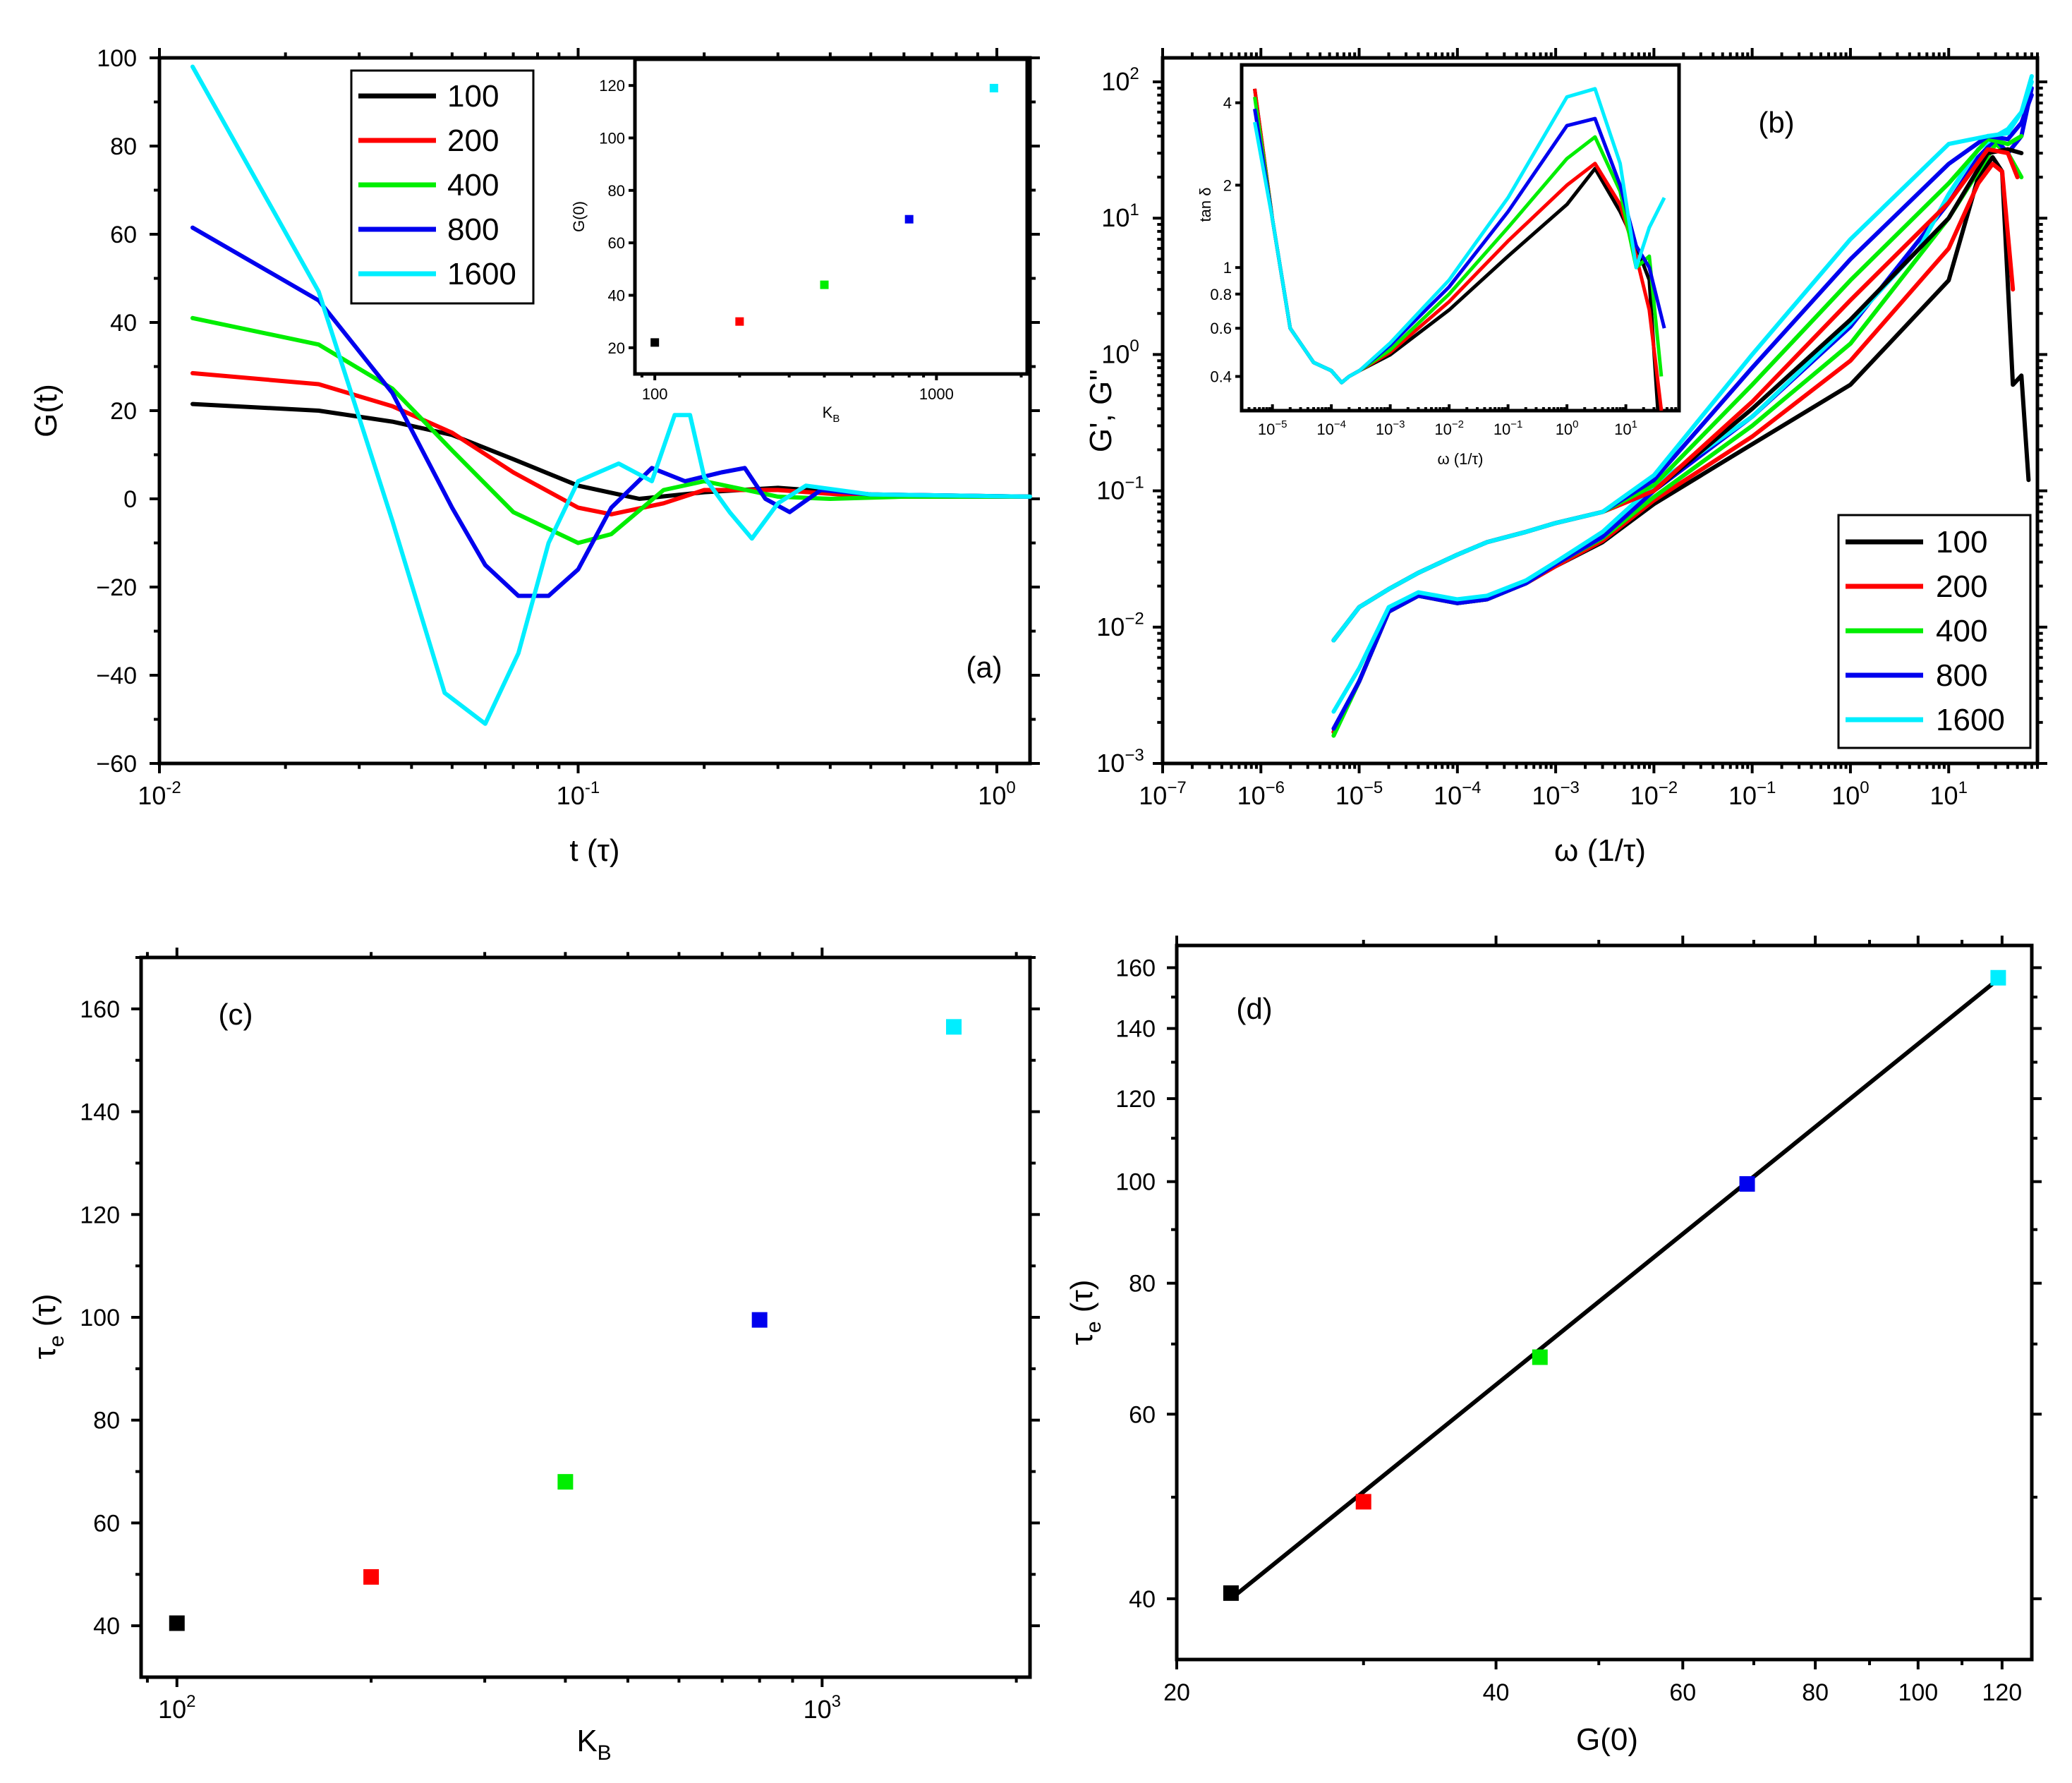  Describe the element at coordinates (1134, 210) in the screenshot. I see `y-tick-label-exp: 1` at that location.